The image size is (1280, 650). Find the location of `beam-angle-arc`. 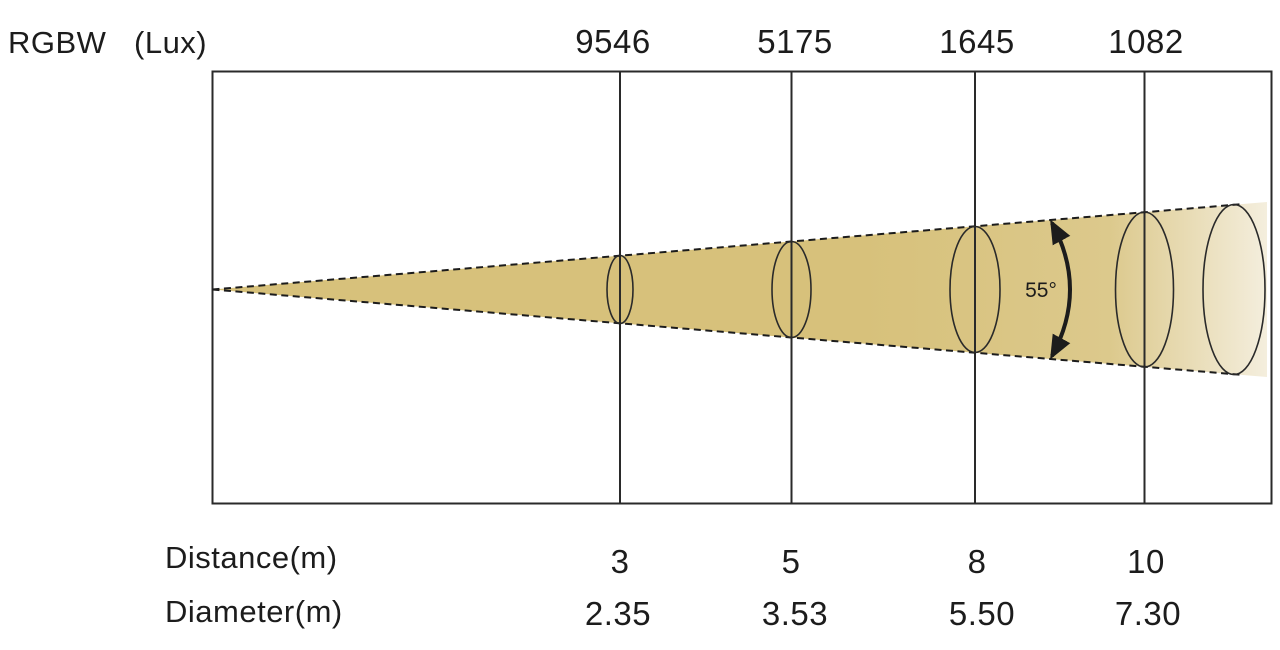

beam-angle-arc is located at coordinates (1061, 289).